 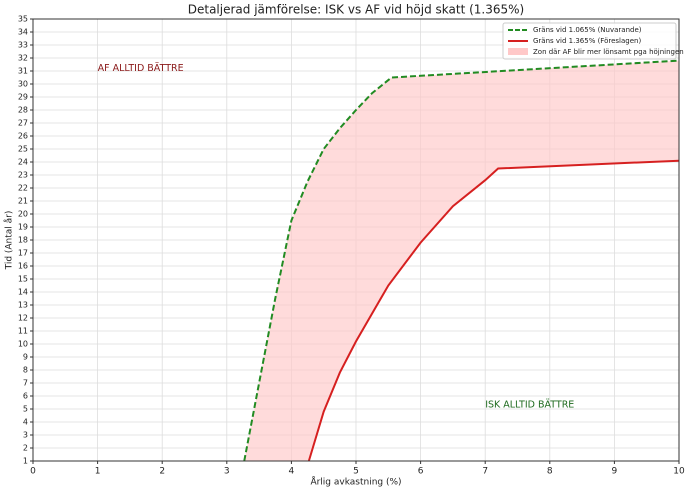 I want to click on y-tick-label: 7, so click(x=25, y=383).